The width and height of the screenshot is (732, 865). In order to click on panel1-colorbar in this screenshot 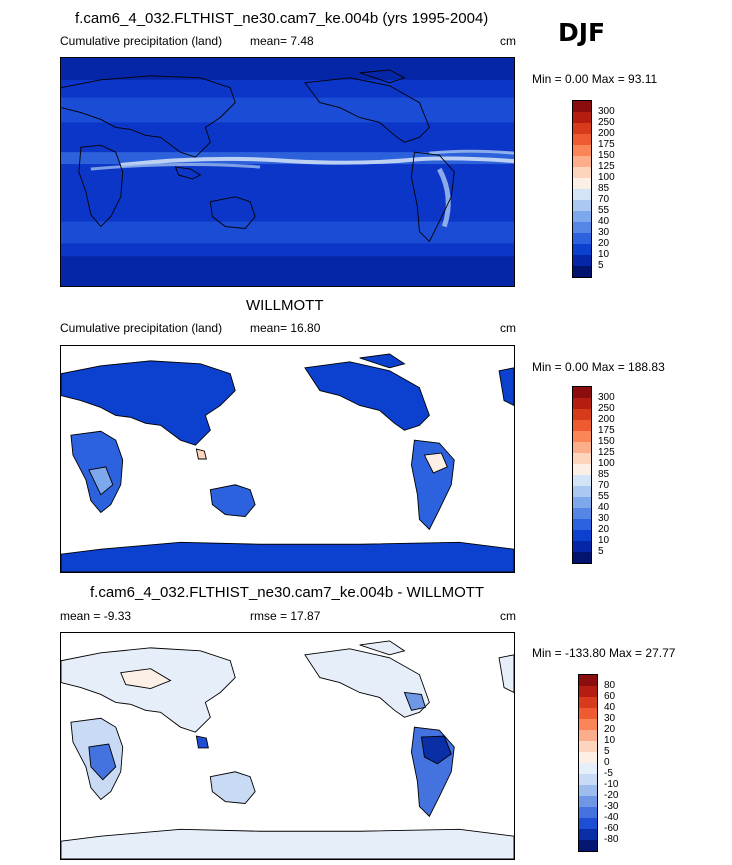, I will do `click(582, 189)`.